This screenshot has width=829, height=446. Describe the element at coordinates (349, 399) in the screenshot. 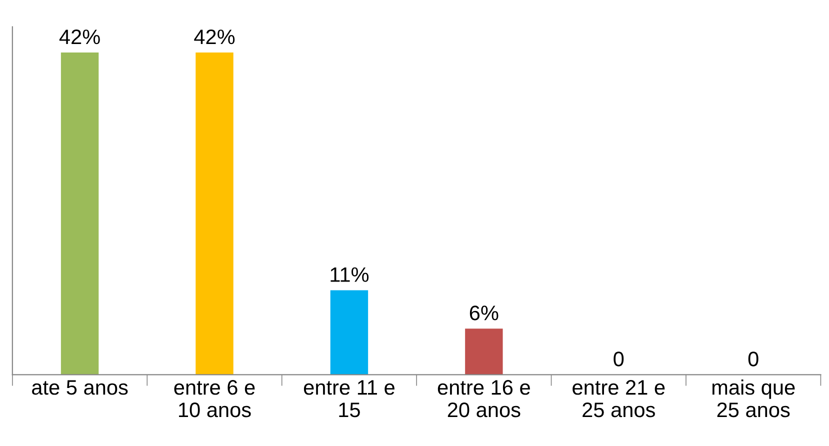

I see `x-tick-label: entre 11 e 15` at that location.